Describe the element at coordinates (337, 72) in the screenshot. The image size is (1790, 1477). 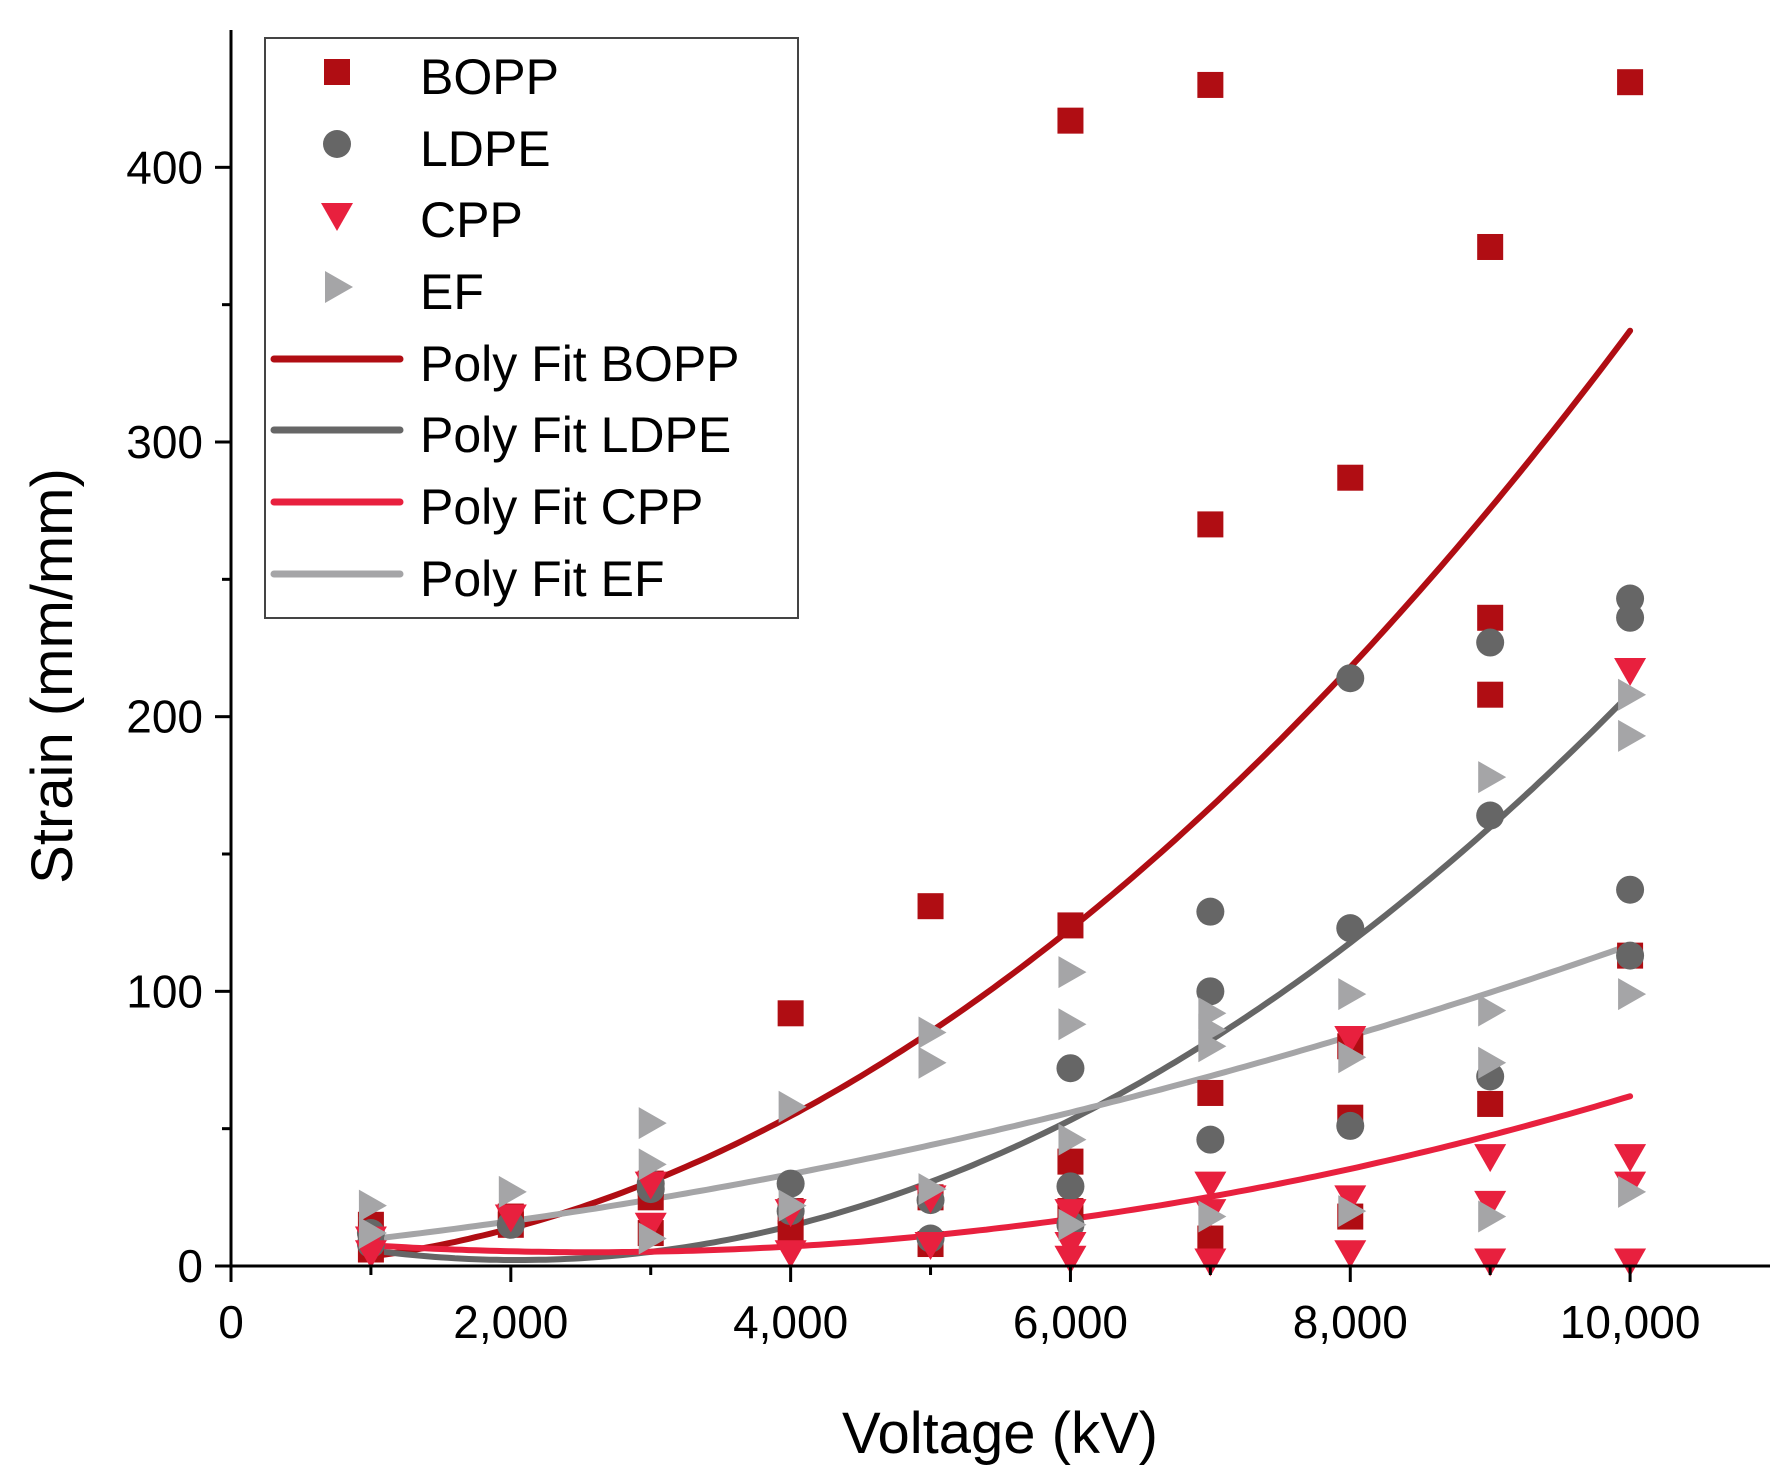
I see `legend-marker-bopp` at that location.